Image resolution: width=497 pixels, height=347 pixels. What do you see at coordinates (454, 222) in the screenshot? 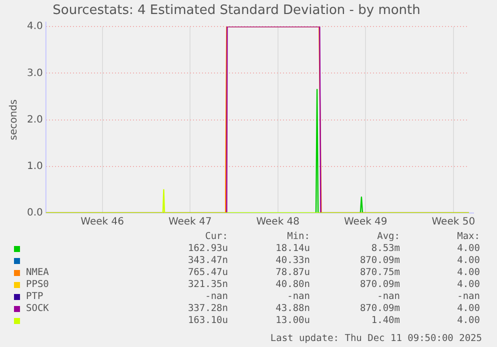
I see `x-tick-label: Week 50` at bounding box center [454, 222].